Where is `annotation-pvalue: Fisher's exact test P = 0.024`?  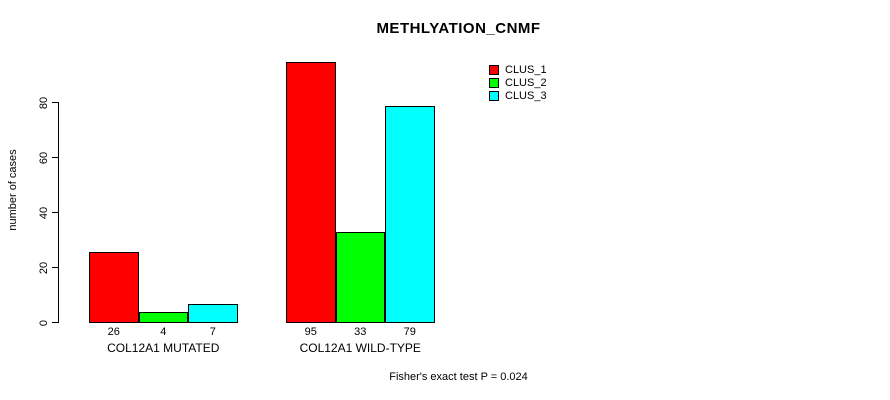
annotation-pvalue: Fisher's exact test P = 0.024 is located at coordinates (458, 377).